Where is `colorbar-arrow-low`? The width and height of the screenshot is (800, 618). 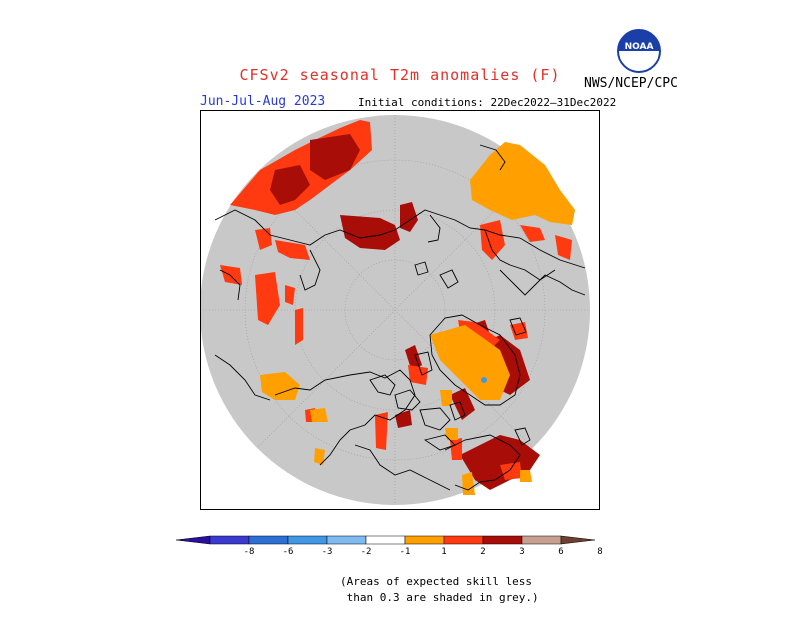 colorbar-arrow-low is located at coordinates (193, 540).